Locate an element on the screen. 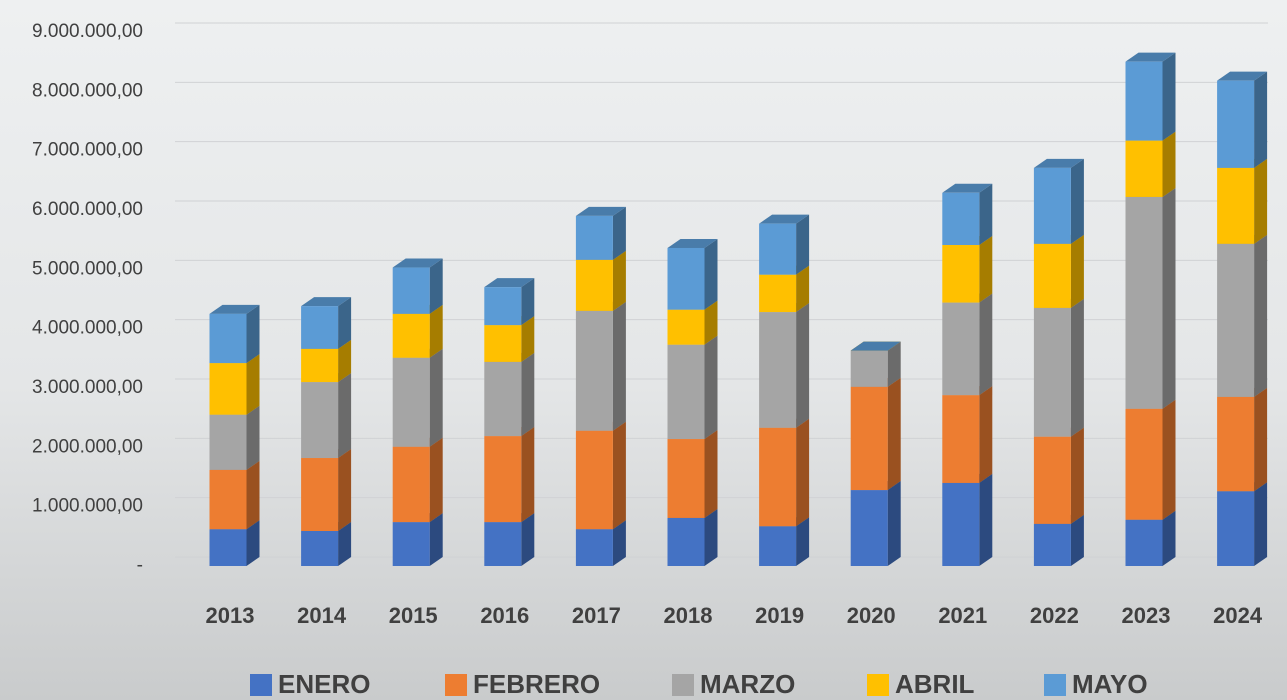 The image size is (1287, 700). x-tick-label: 2017 is located at coordinates (596, 615).